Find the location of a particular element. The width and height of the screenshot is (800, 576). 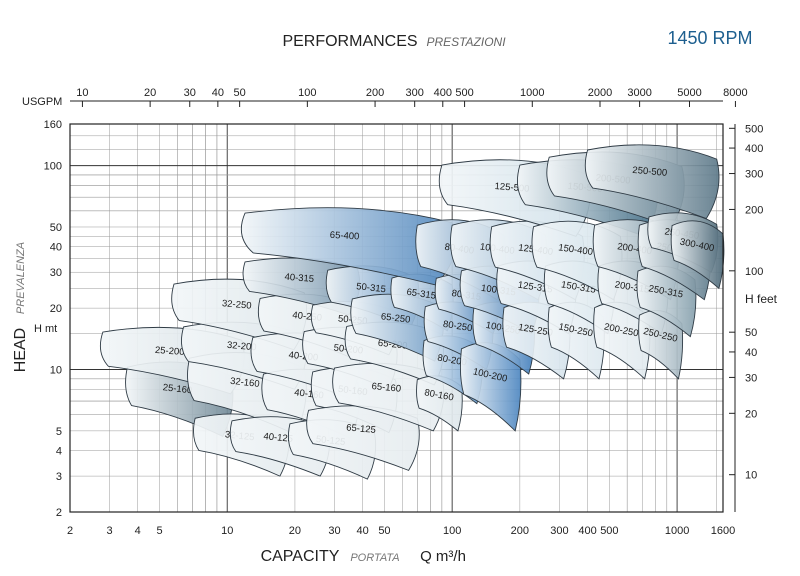

y-axis-subtitle: PREVALENZA is located at coordinates (21, 278).